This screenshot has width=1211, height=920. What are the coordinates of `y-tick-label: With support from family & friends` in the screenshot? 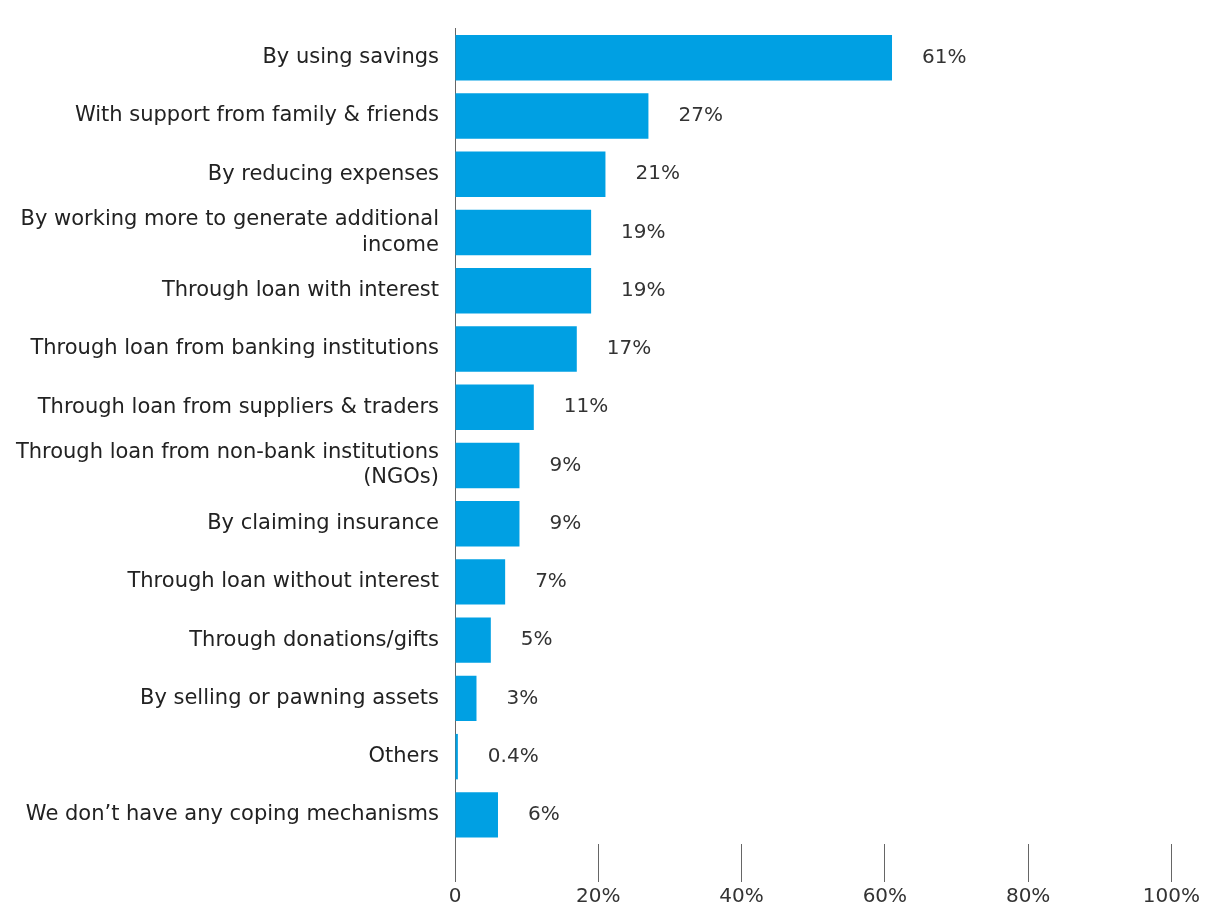 It's located at (256, 114).